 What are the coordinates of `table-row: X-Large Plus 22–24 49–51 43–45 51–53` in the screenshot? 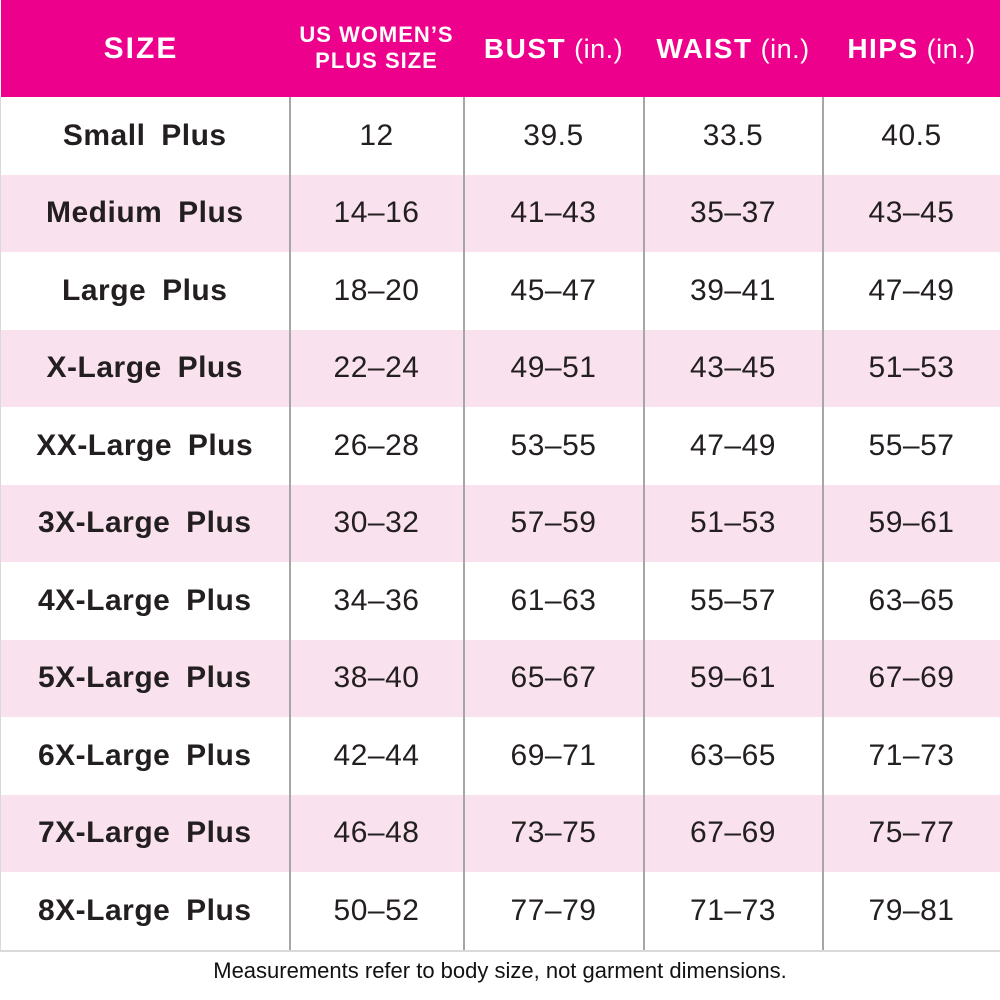 It's located at (500, 368).